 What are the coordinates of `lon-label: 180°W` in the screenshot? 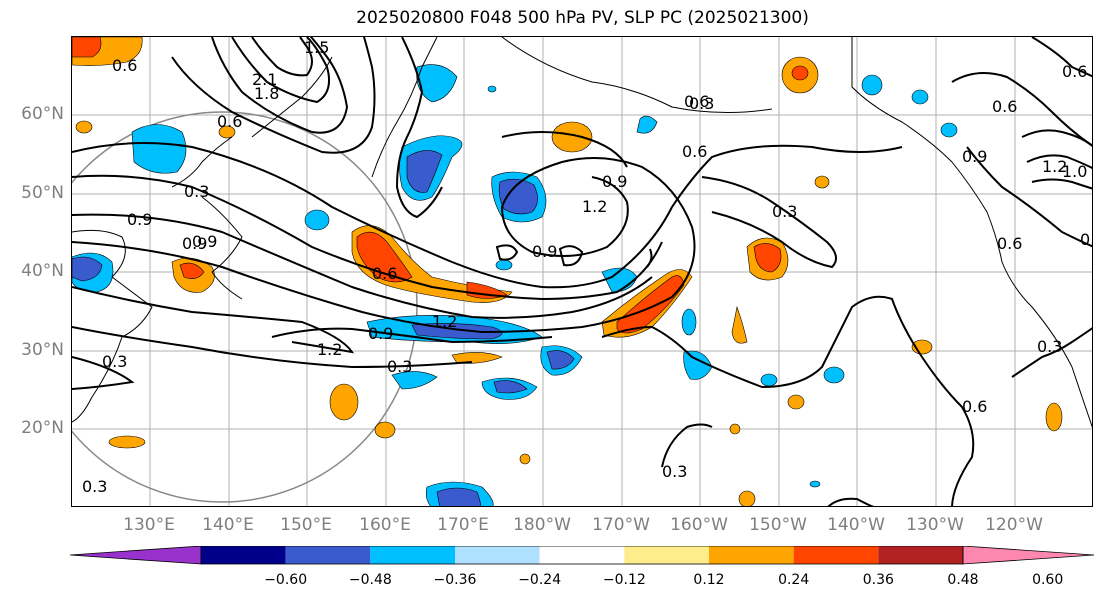 It's located at (542, 525).